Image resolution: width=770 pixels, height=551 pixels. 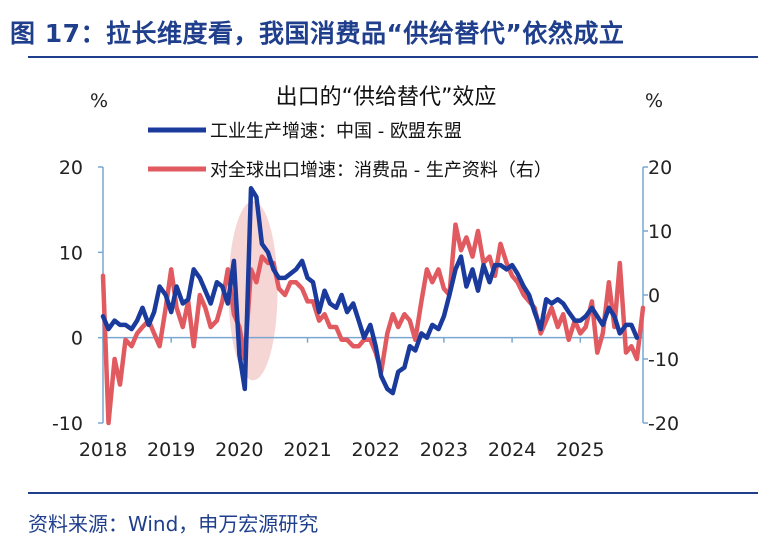 What do you see at coordinates (376, 450) in the screenshot?
I see `x-tick-label: 2022` at bounding box center [376, 450].